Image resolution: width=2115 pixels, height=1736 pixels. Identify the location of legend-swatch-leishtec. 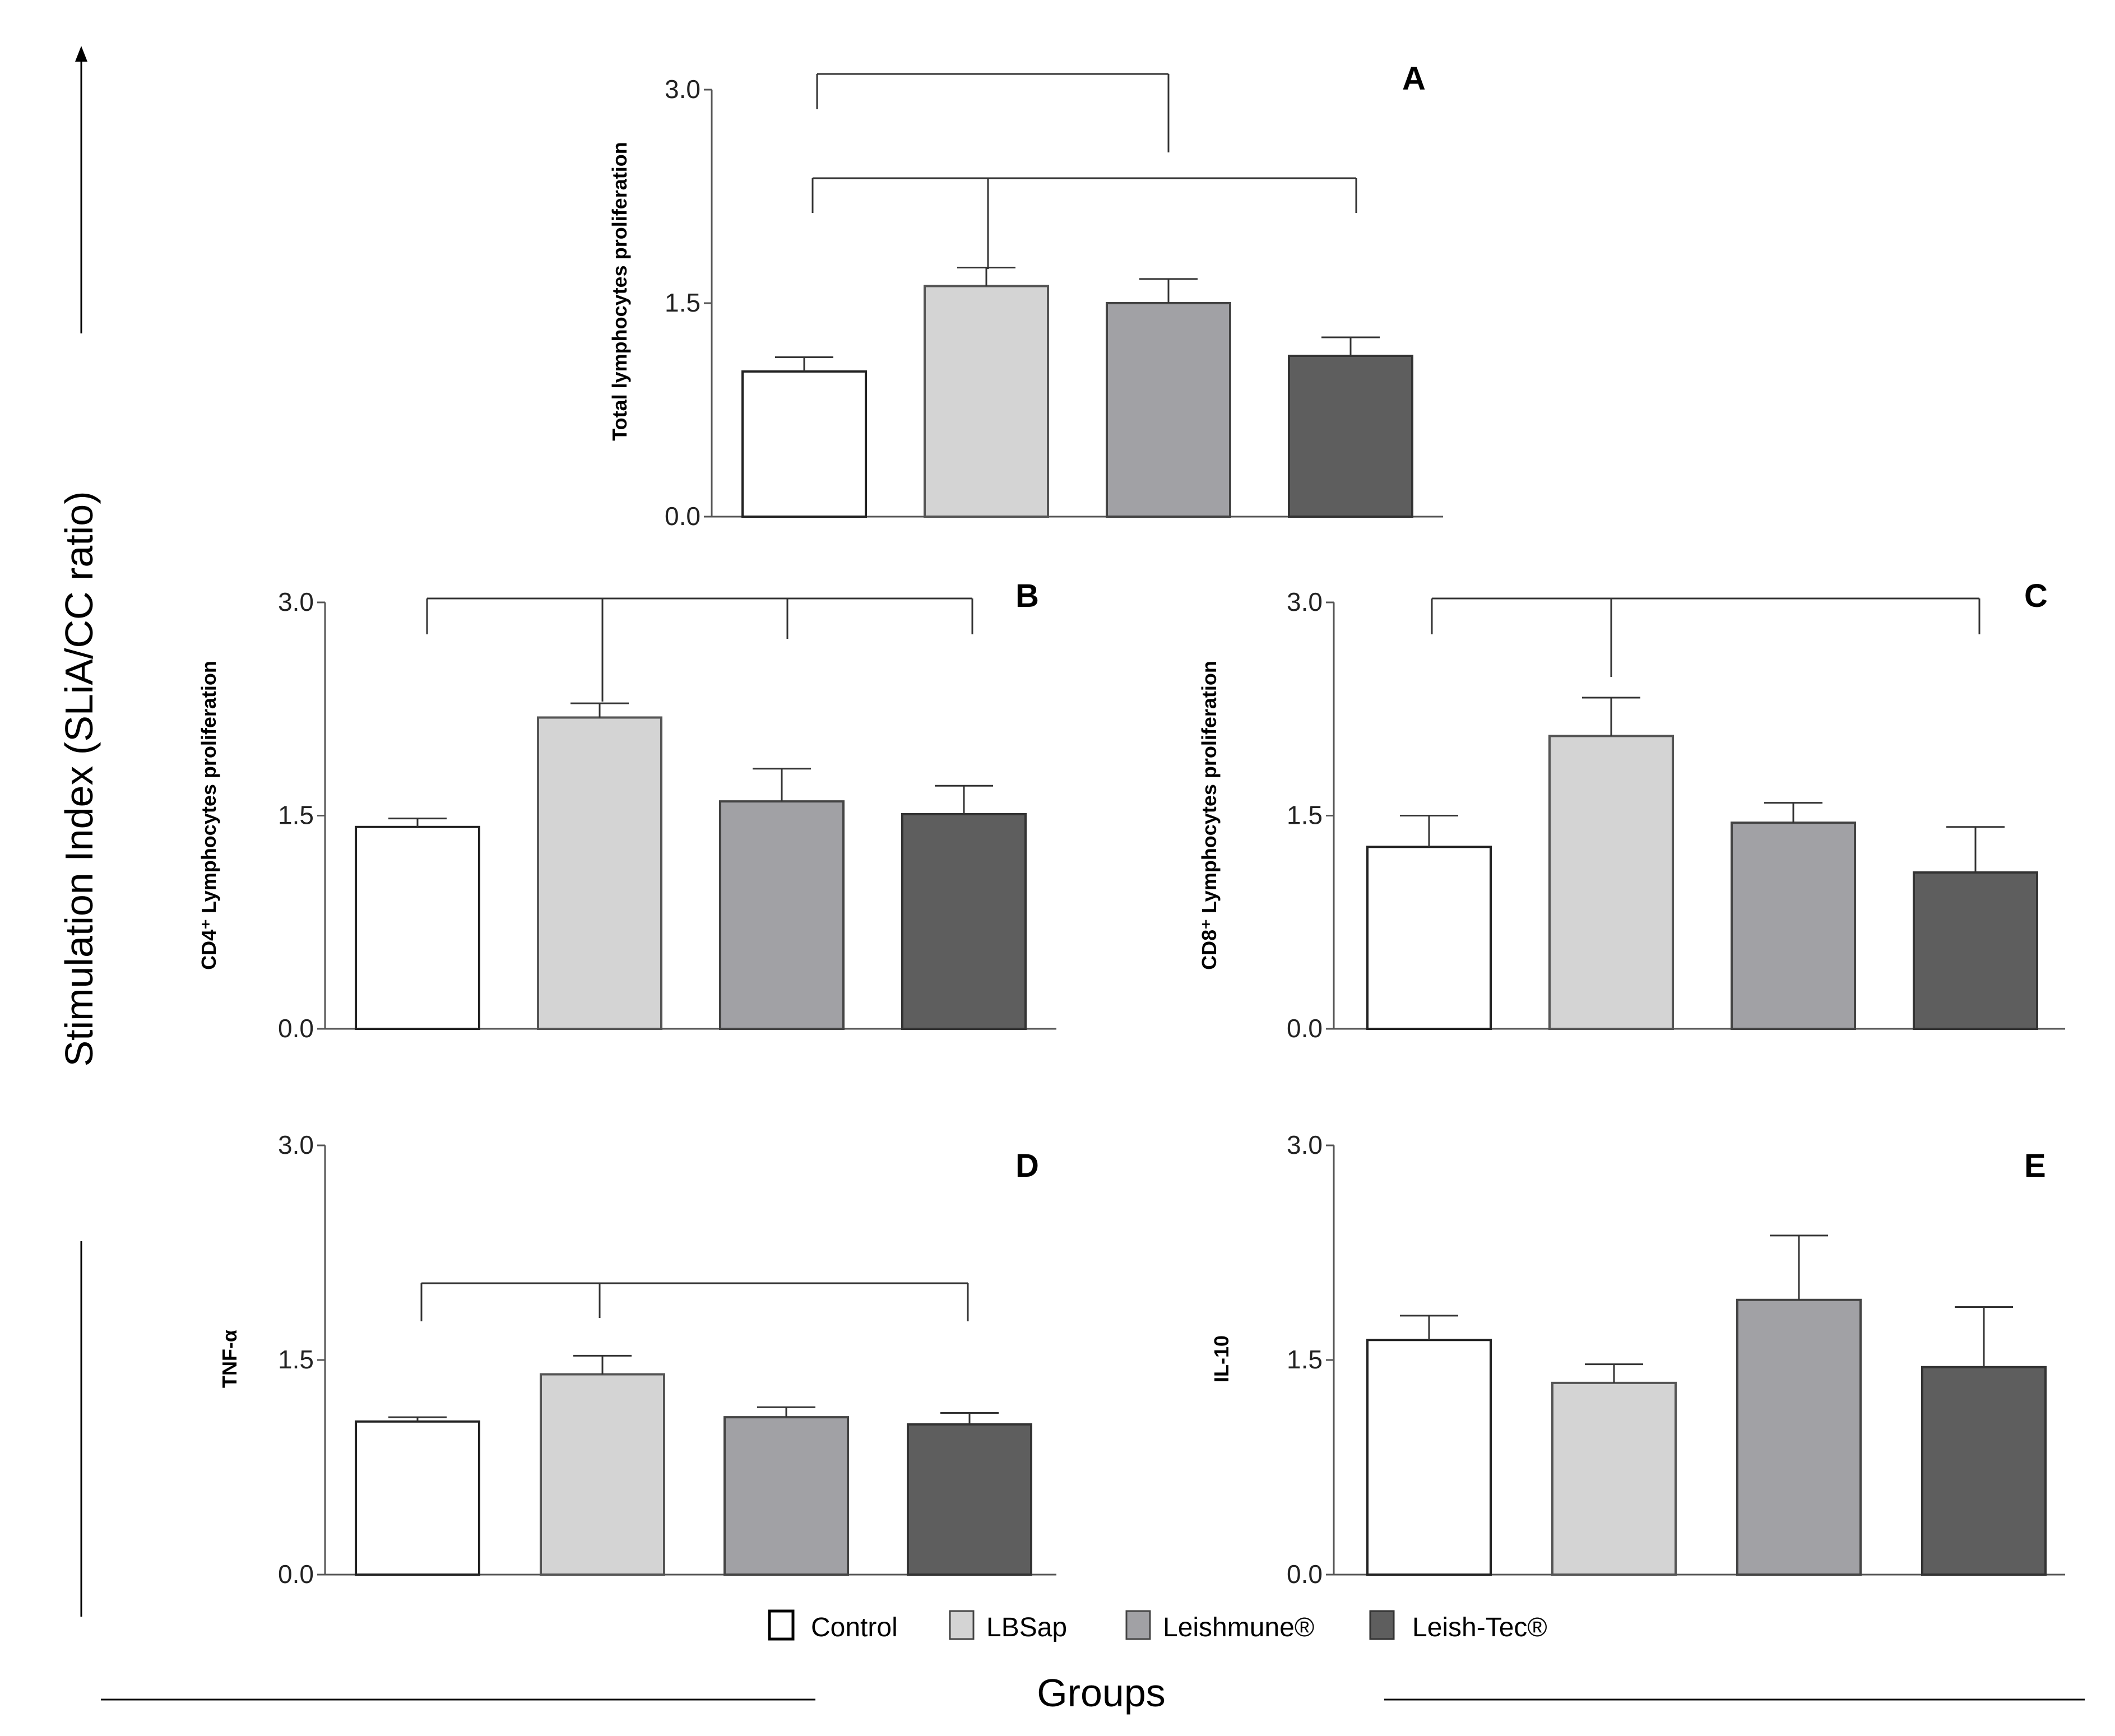
(1382, 1625).